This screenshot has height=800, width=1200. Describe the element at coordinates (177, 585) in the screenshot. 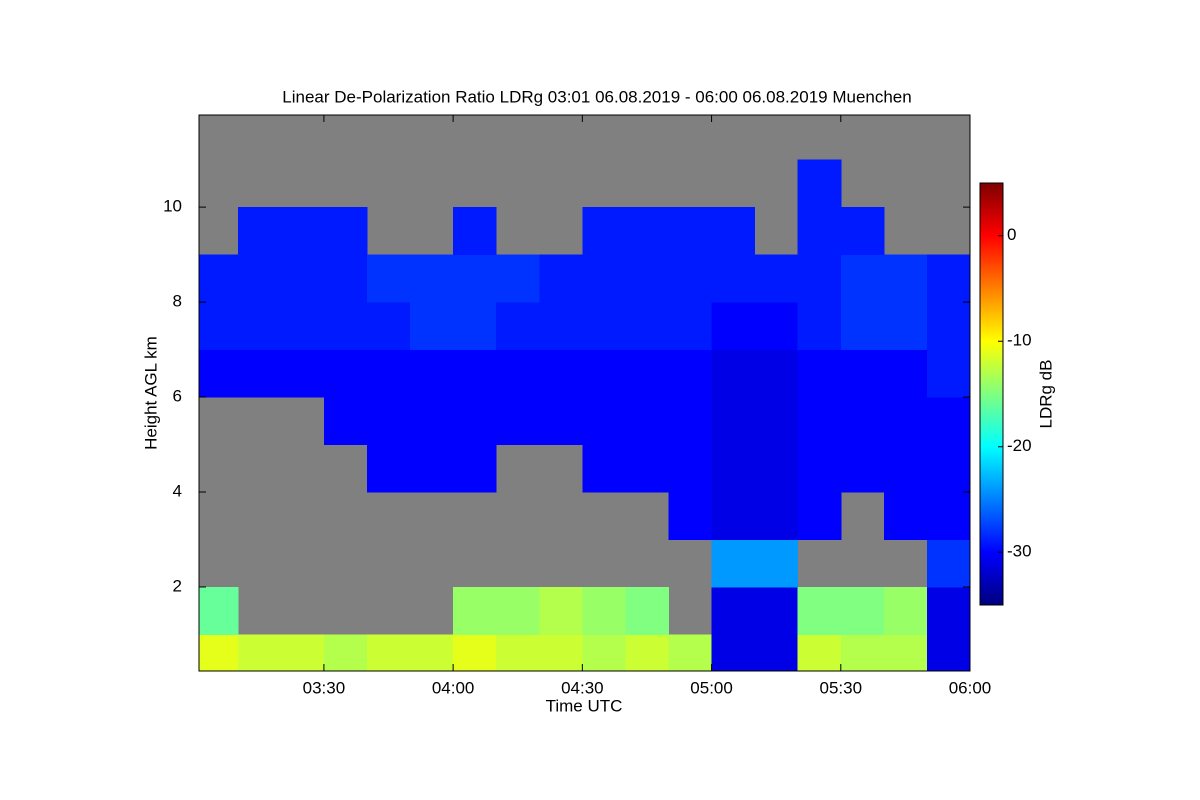

I see `y-tick-label: 2` at that location.